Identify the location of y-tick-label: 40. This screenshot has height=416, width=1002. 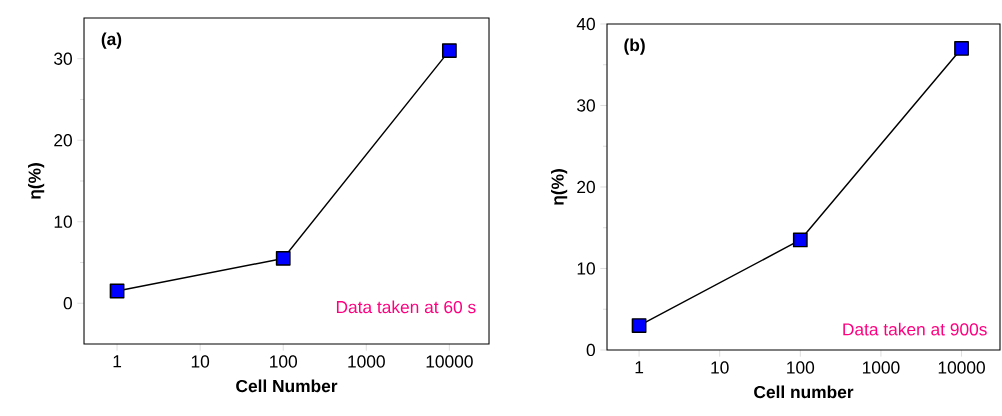
(585, 24).